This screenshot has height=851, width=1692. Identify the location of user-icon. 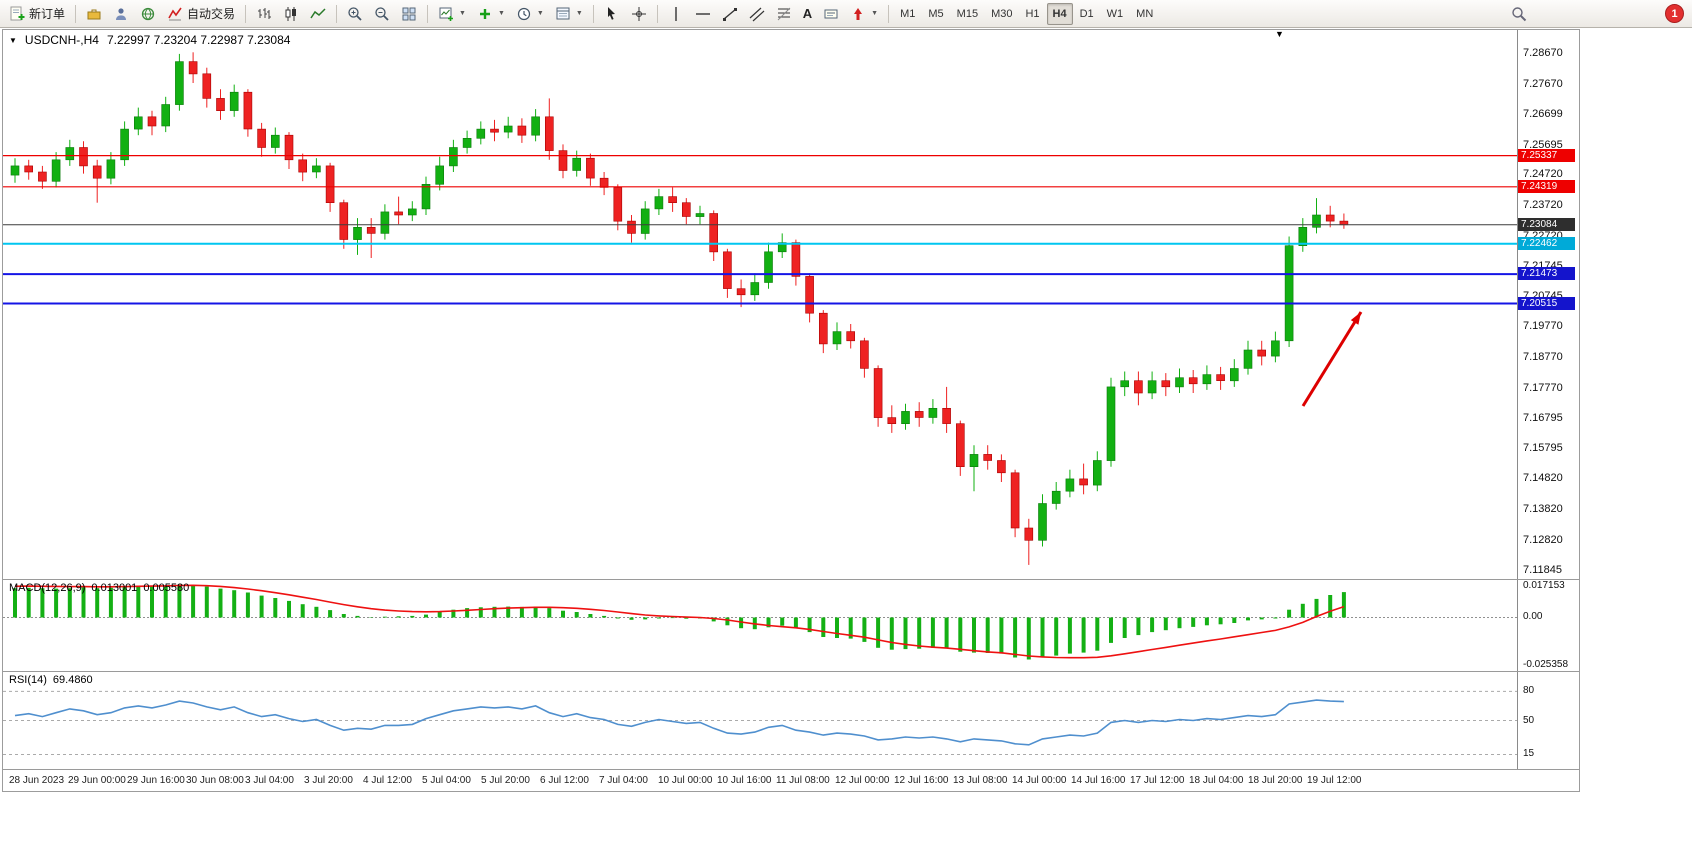
(121, 13).